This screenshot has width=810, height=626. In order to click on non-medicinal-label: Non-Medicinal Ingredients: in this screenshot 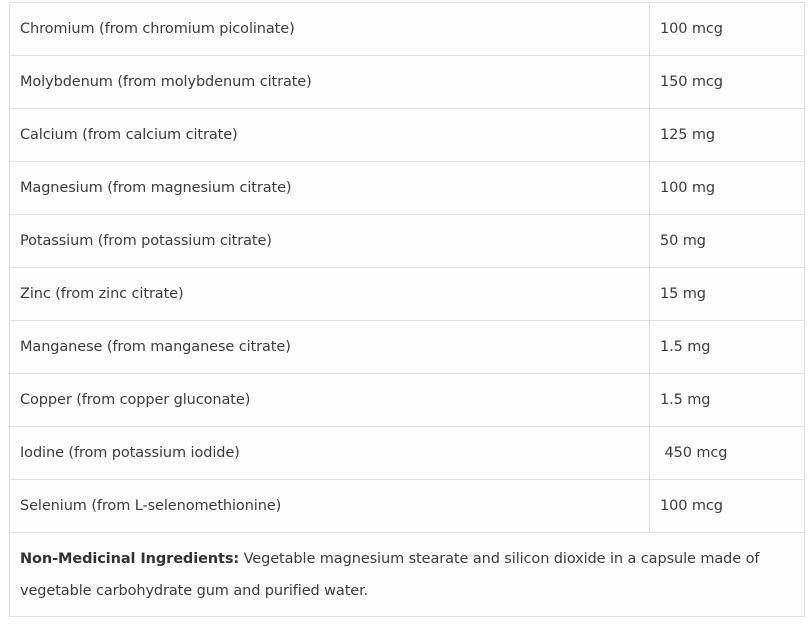, I will do `click(130, 558)`.